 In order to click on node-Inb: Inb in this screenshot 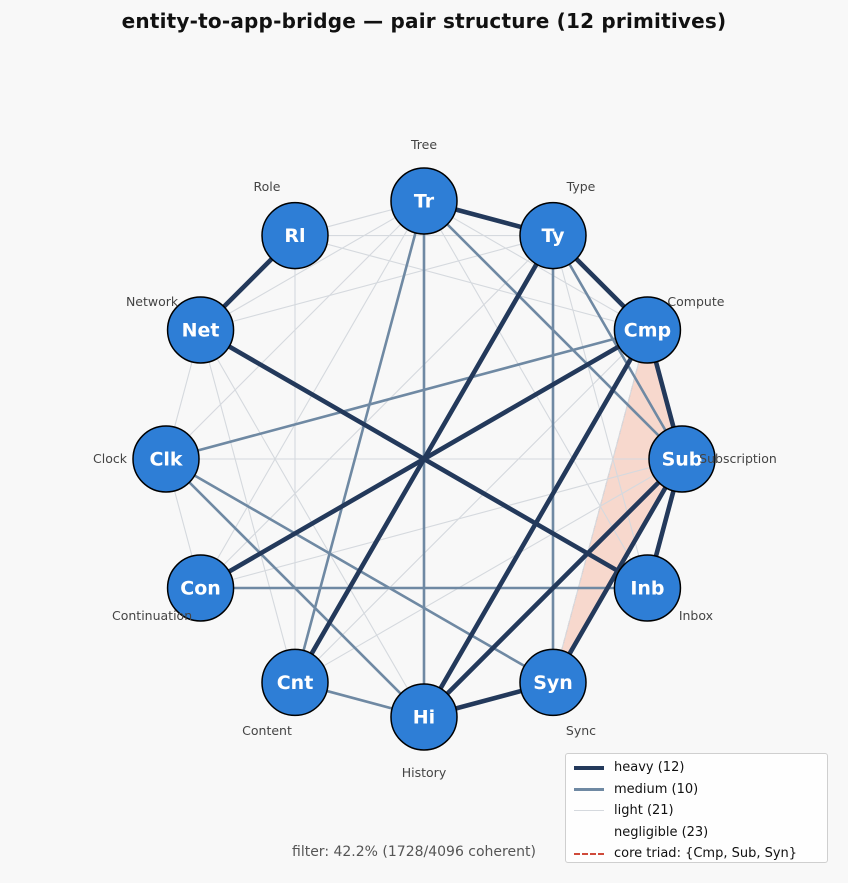, I will do `click(647, 588)`.